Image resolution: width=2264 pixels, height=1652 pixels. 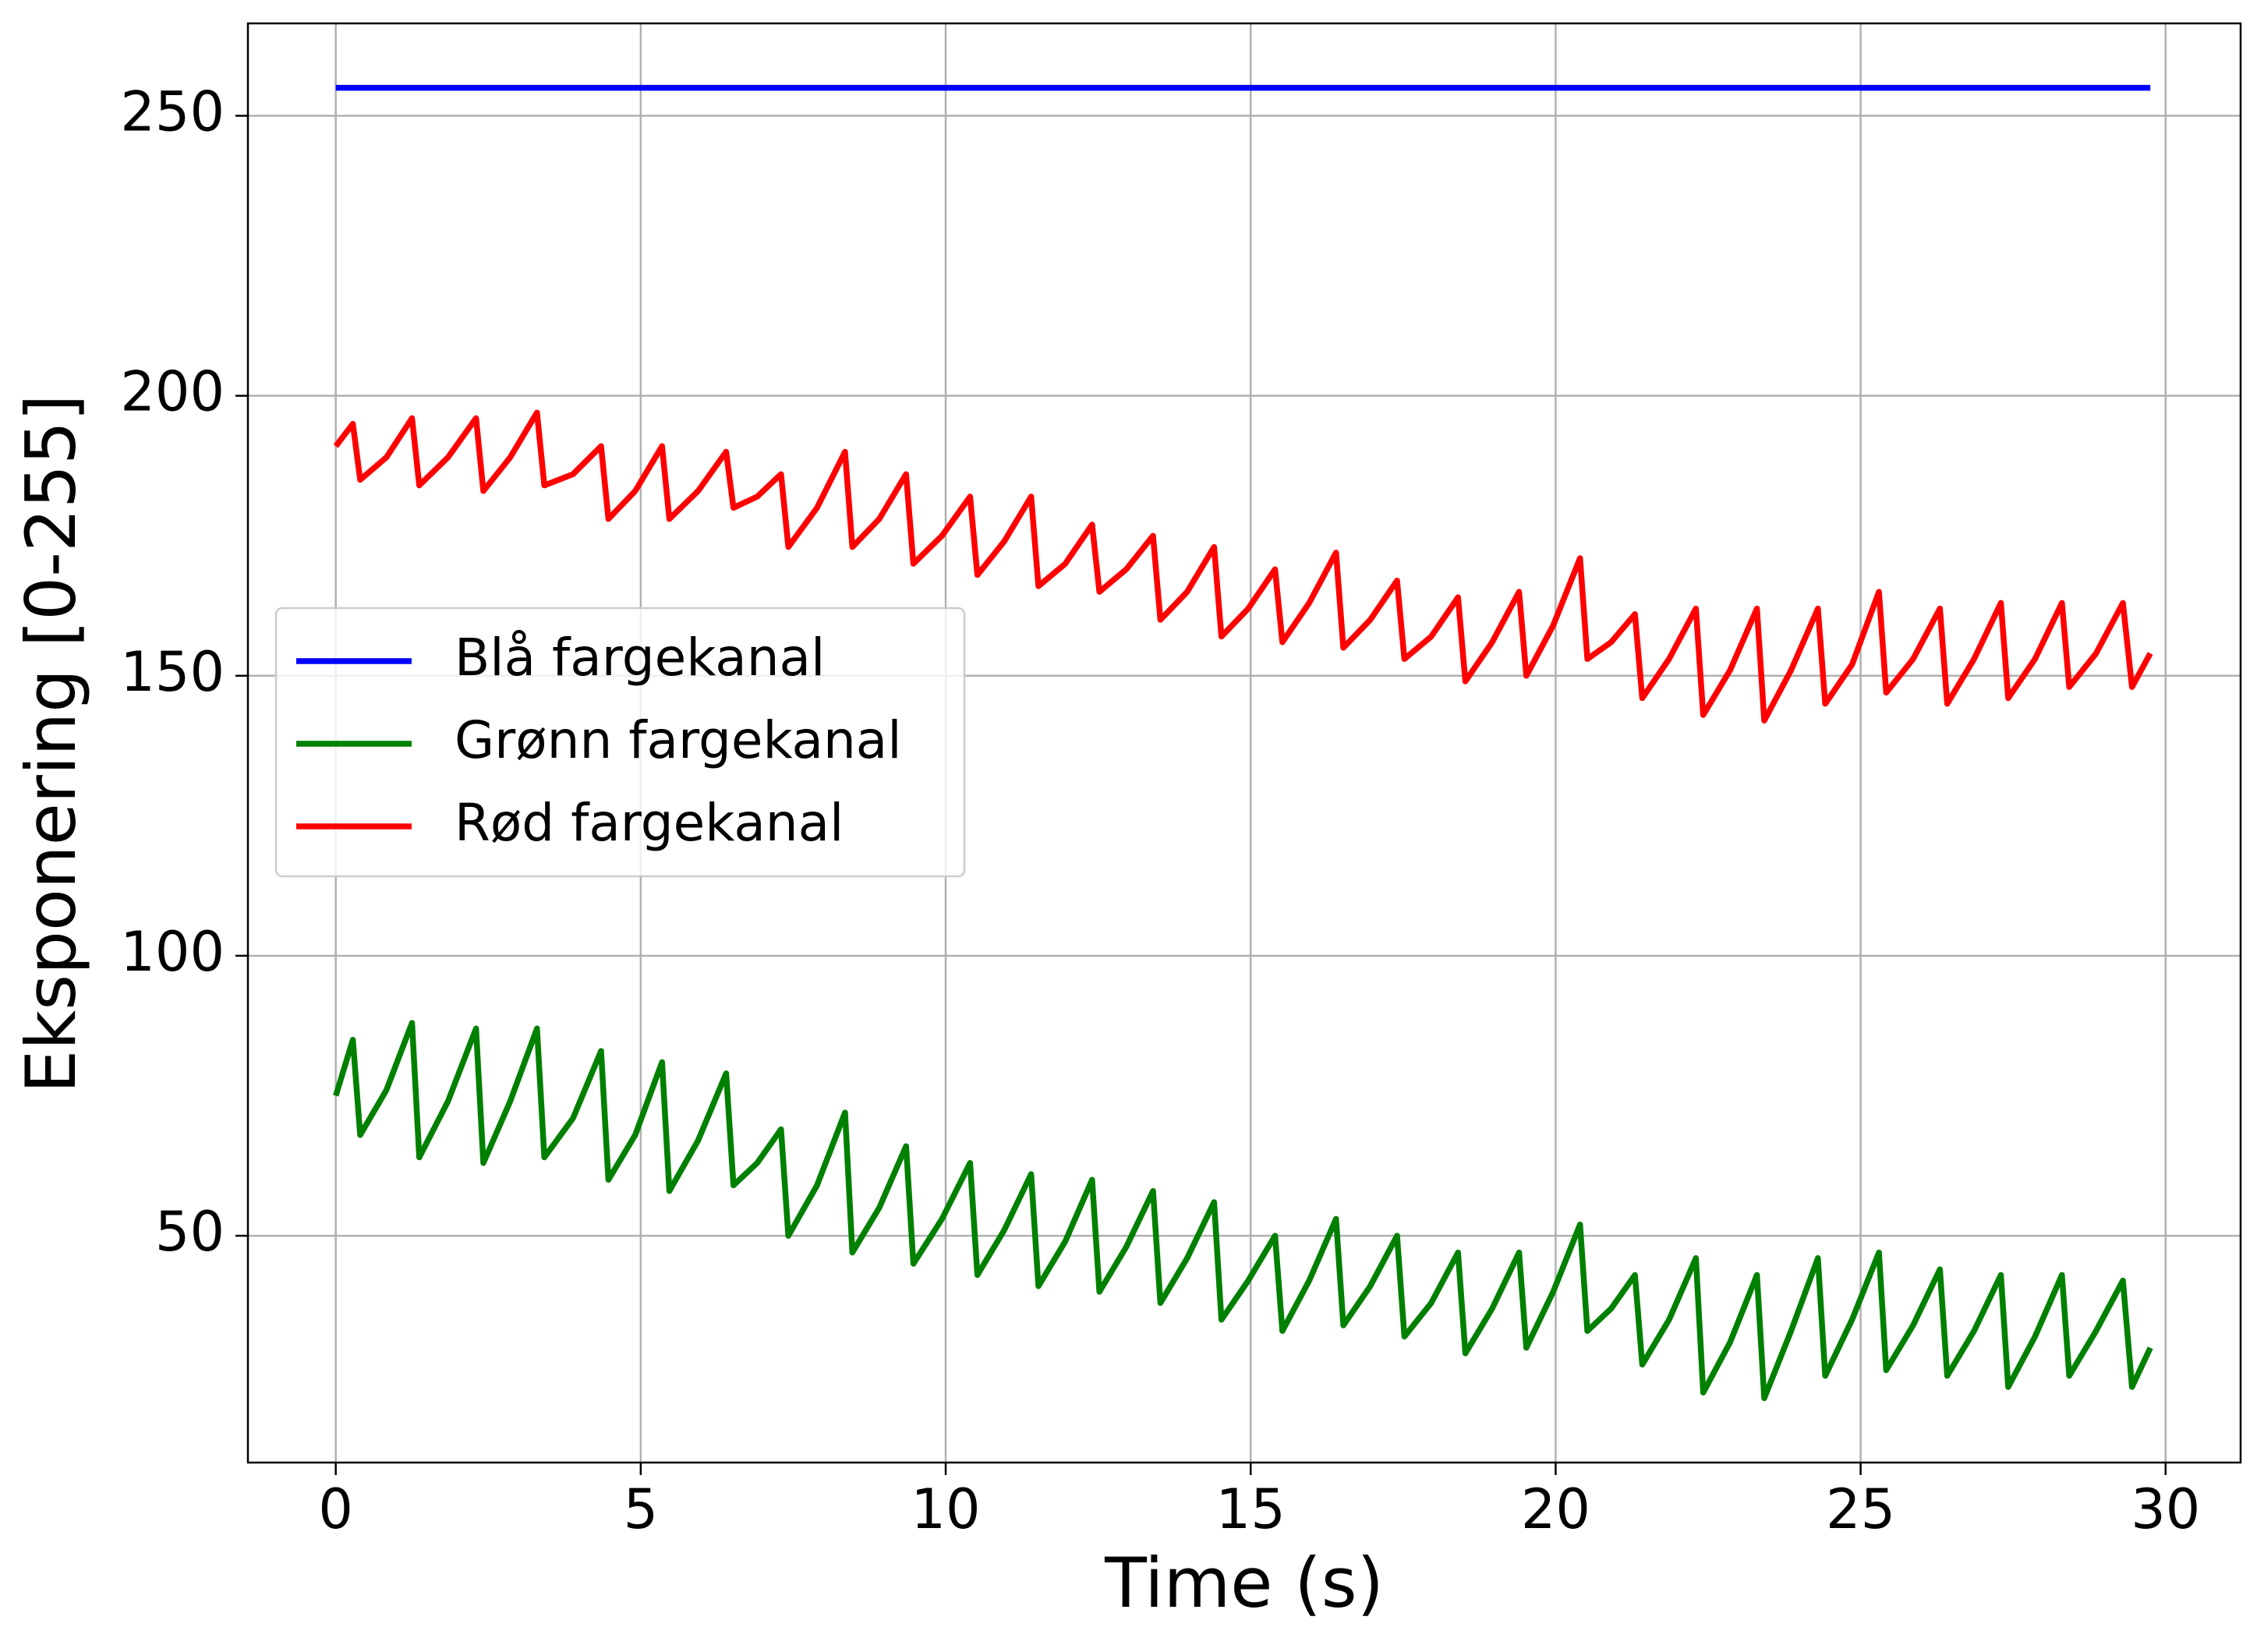 What do you see at coordinates (1251, 1509) in the screenshot?
I see `x-tick-label: 15` at bounding box center [1251, 1509].